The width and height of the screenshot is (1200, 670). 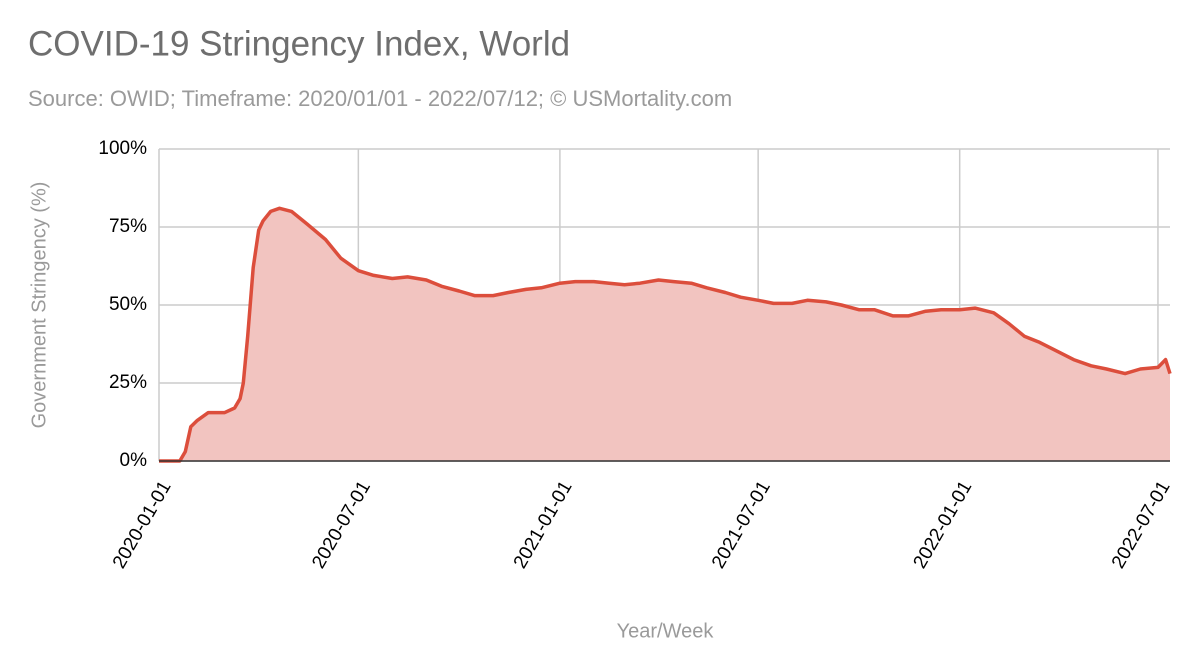 I want to click on x-tick-label: 2020-07-01, so click(x=341, y=525).